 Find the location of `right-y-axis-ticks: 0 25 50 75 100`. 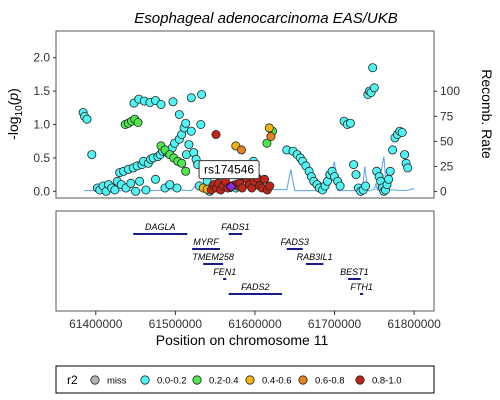

right-y-axis-ticks: 0 25 50 75 100 is located at coordinates (447, 141).